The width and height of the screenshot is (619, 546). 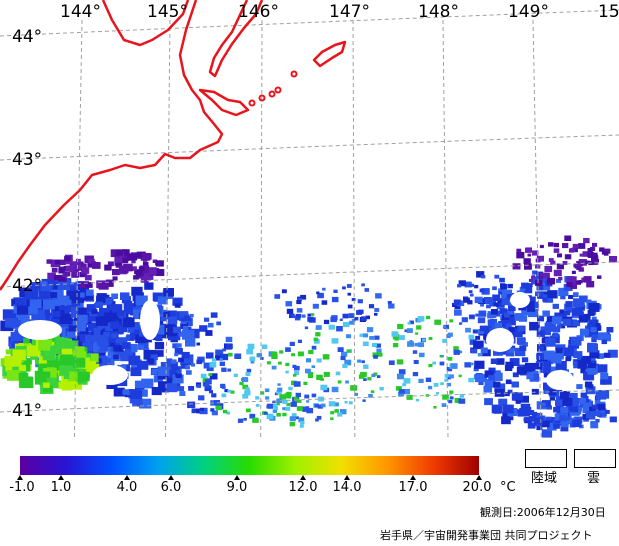 What do you see at coordinates (329, 54) in the screenshot?
I see `coastline-shikotan` at bounding box center [329, 54].